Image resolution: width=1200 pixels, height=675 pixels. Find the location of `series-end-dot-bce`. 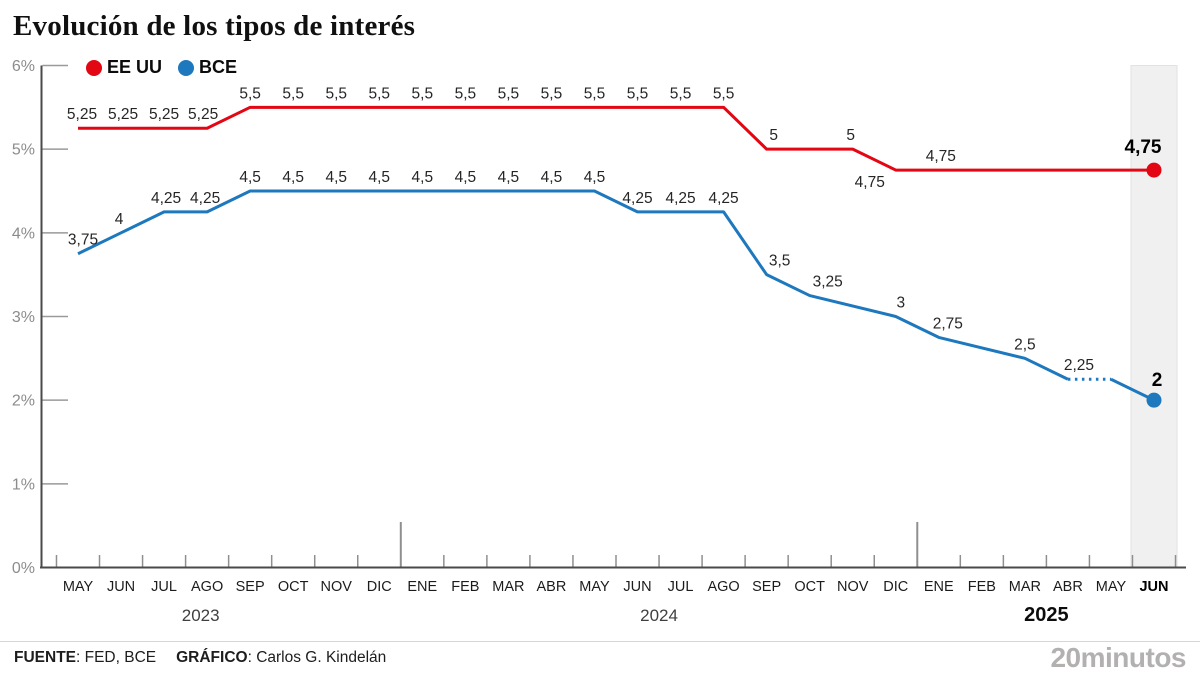

series-end-dot-bce is located at coordinates (1154, 400).